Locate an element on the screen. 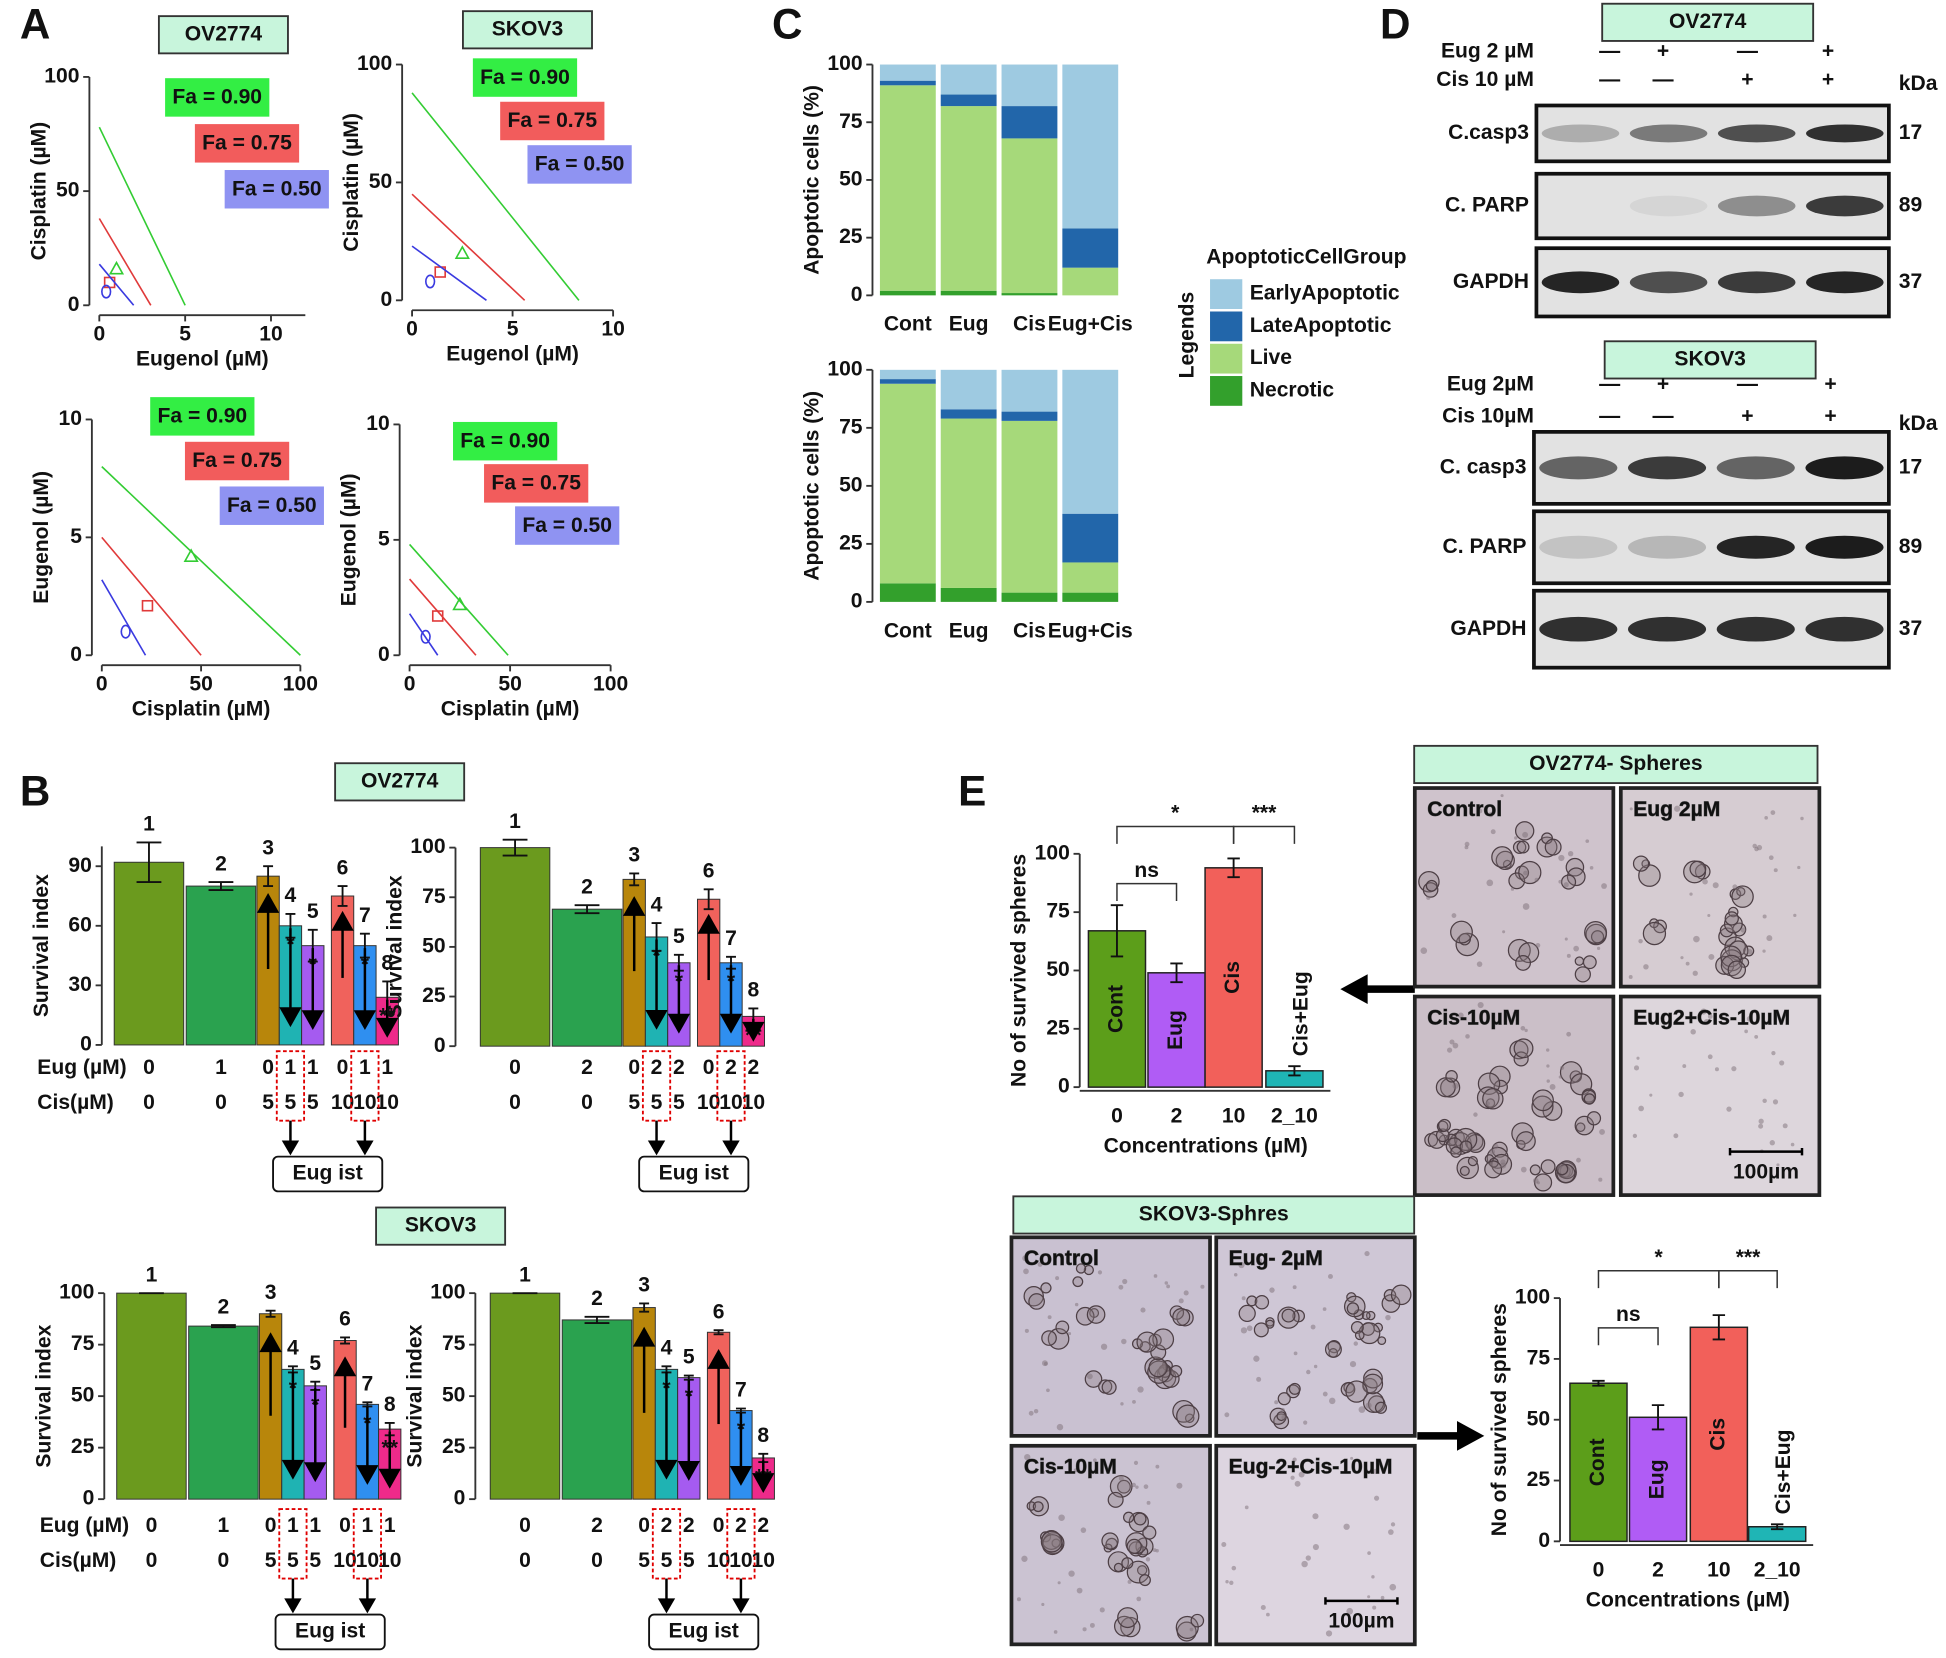 Image resolution: width=1946 pixels, height=1658 pixels. note-box is located at coordinates (694, 1174).